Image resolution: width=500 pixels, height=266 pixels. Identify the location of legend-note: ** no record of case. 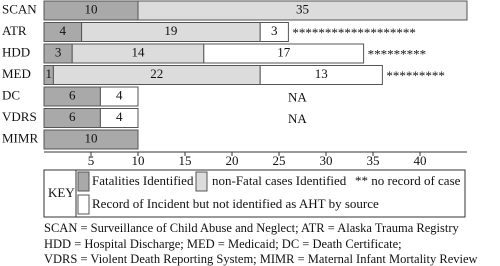
(408, 180).